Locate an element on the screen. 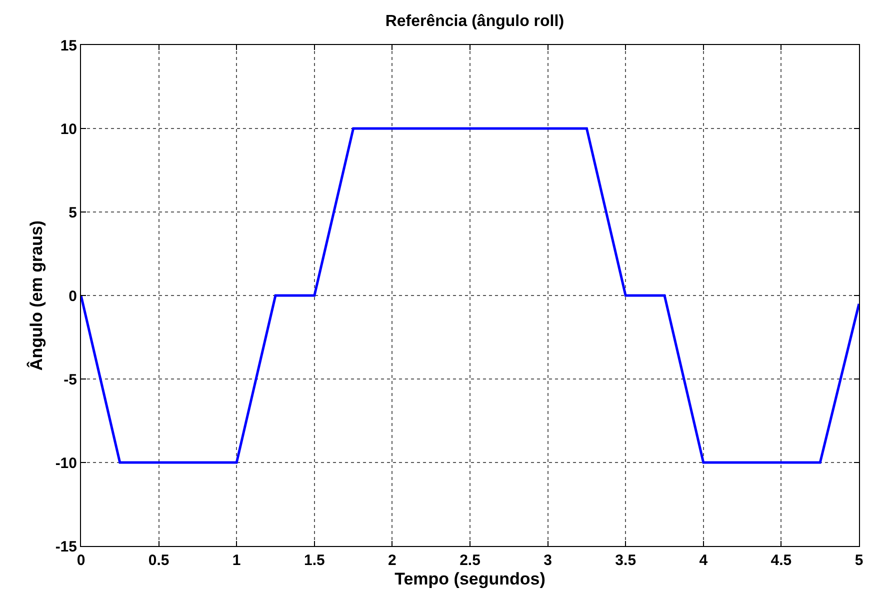 Image resolution: width=871 pixels, height=601 pixels. y-tick-label: -10 is located at coordinates (66, 463).